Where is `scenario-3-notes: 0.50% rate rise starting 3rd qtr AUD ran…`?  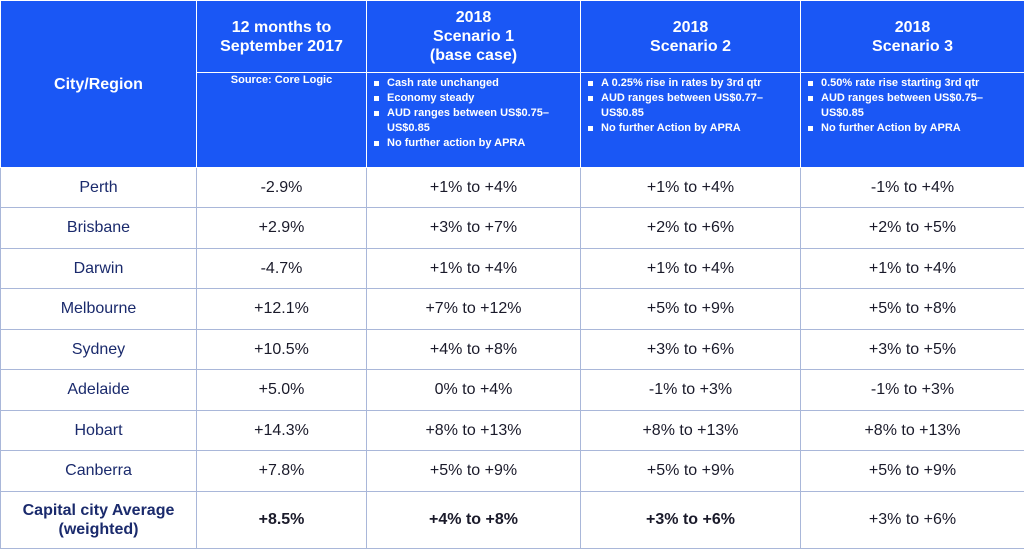
scenario-3-notes: 0.50% rate rise starting 3rd qtr AUD ran… is located at coordinates (912, 120).